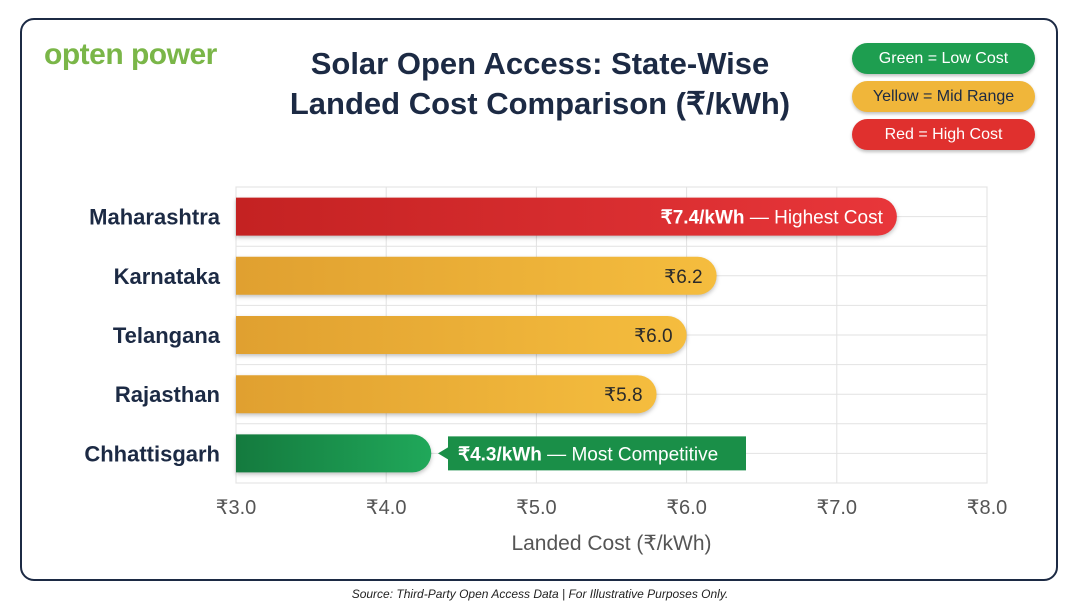 The width and height of the screenshot is (1080, 603). I want to click on legend-yellow: Yellow = Mid Range, so click(943, 96).